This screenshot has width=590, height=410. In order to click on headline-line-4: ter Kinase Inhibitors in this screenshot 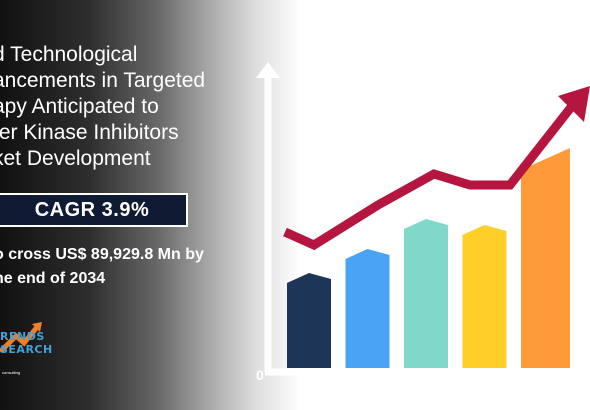, I will do `click(89, 132)`.